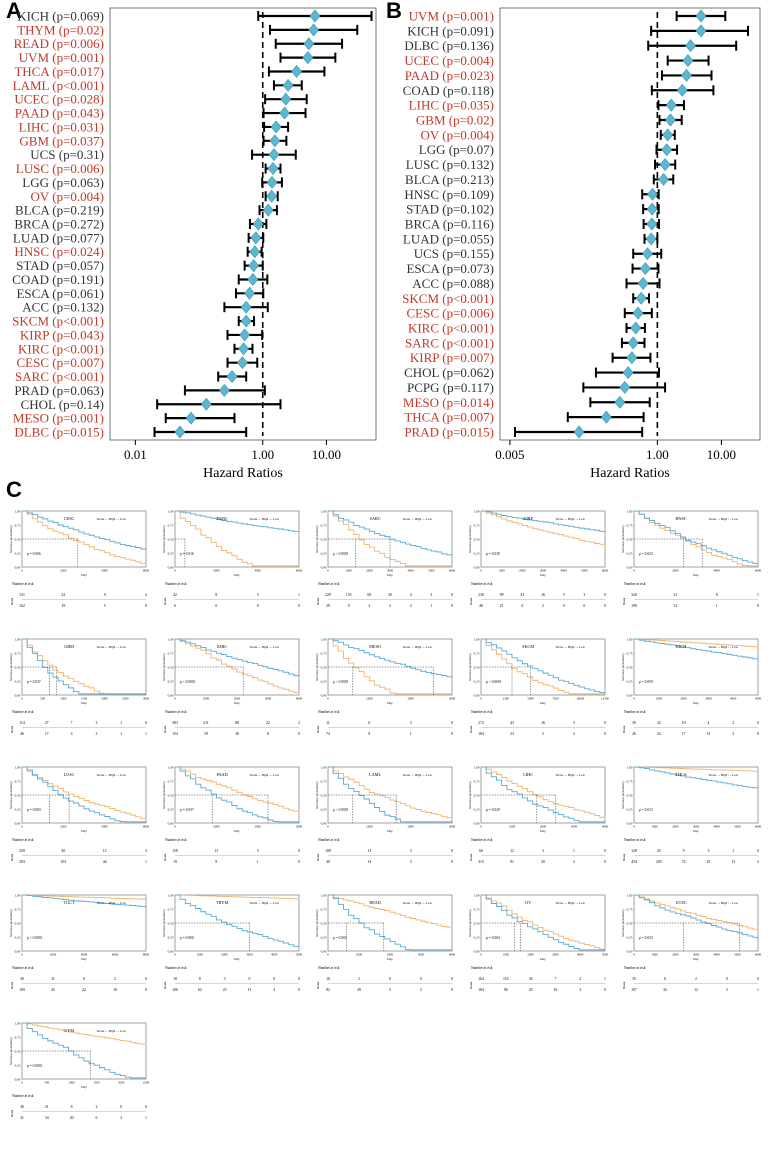 This screenshot has height=1162, width=773. Describe the element at coordinates (84, 990) in the screenshot. I see `km-risk-low-value: 22` at that location.